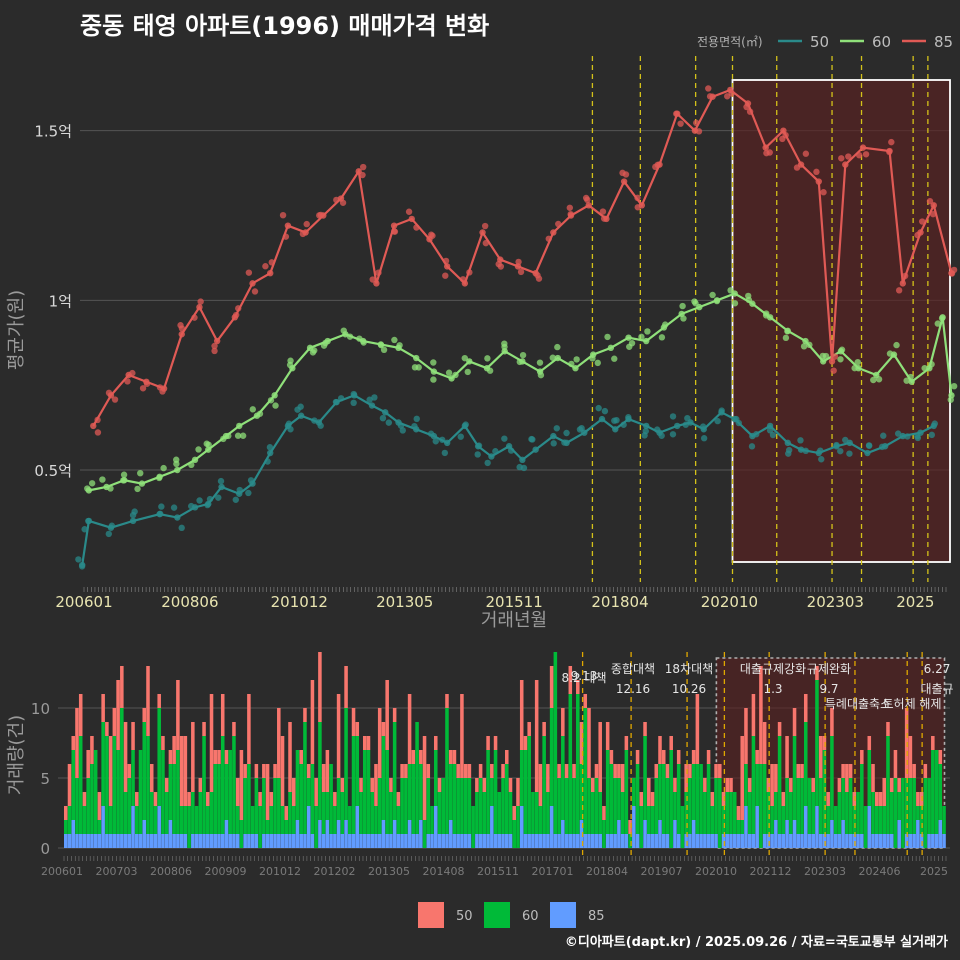 This screenshot has height=960, width=960. What do you see at coordinates (511, 915) in the screenshot?
I see `volume-chart-legend: 50 60 85` at bounding box center [511, 915].